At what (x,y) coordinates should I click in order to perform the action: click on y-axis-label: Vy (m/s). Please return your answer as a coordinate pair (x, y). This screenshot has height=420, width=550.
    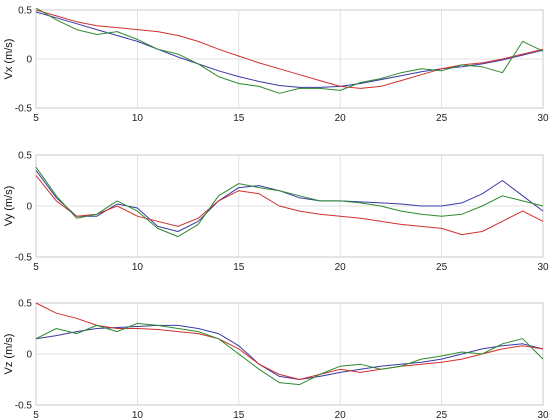
    Looking at the image, I should click on (9, 206).